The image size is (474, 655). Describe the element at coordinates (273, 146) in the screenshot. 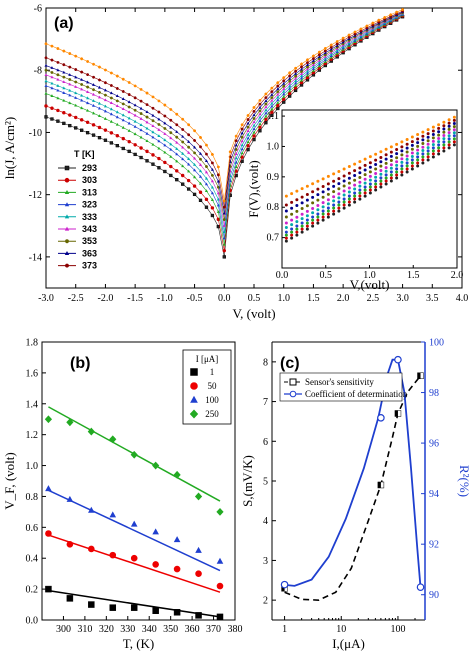

I see `inset-y-tick-label: 1.0` at that location.